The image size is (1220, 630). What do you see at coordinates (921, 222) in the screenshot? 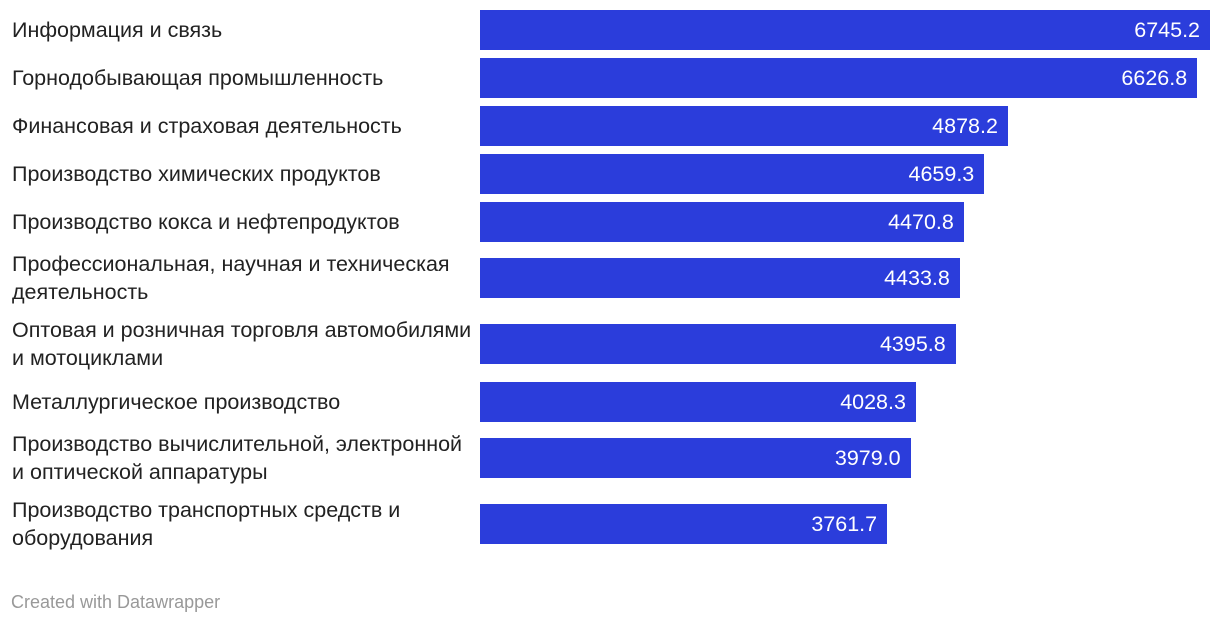
I see `bar-value-label: 4470.8` at bounding box center [921, 222].